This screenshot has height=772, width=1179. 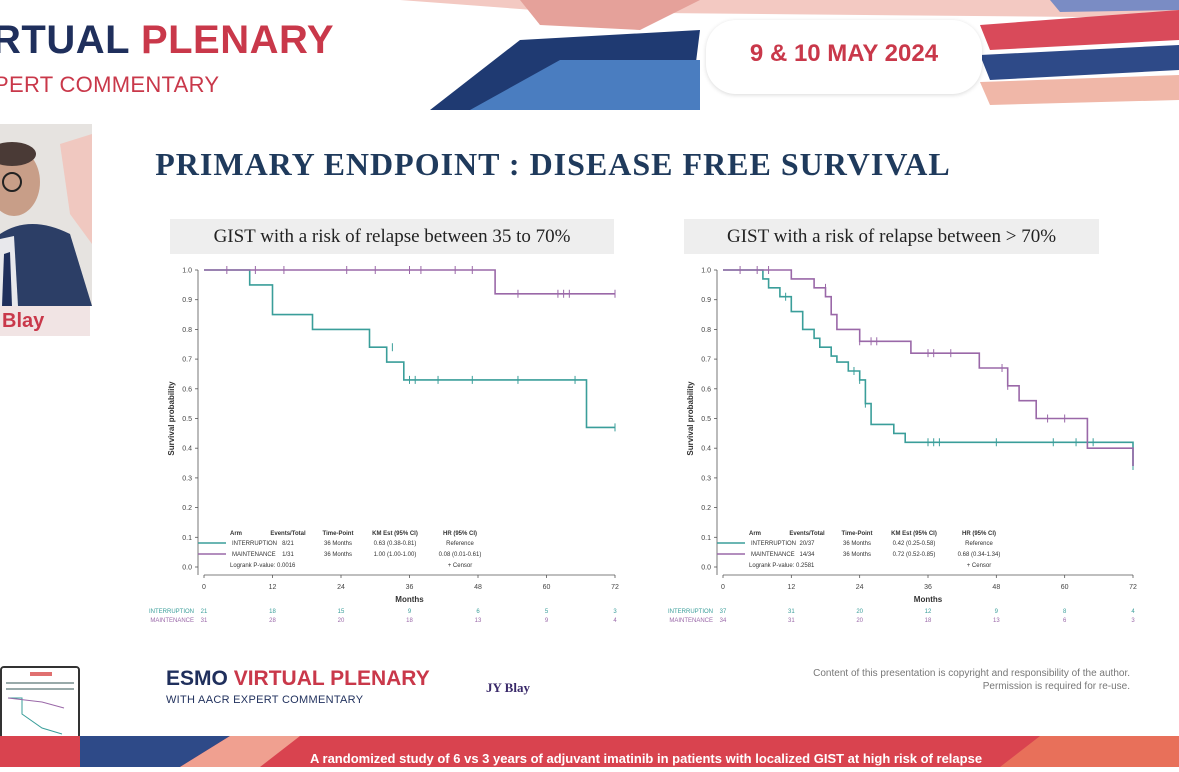 What do you see at coordinates (807, 544) in the screenshot?
I see `legend-cell: 20/37` at bounding box center [807, 544].